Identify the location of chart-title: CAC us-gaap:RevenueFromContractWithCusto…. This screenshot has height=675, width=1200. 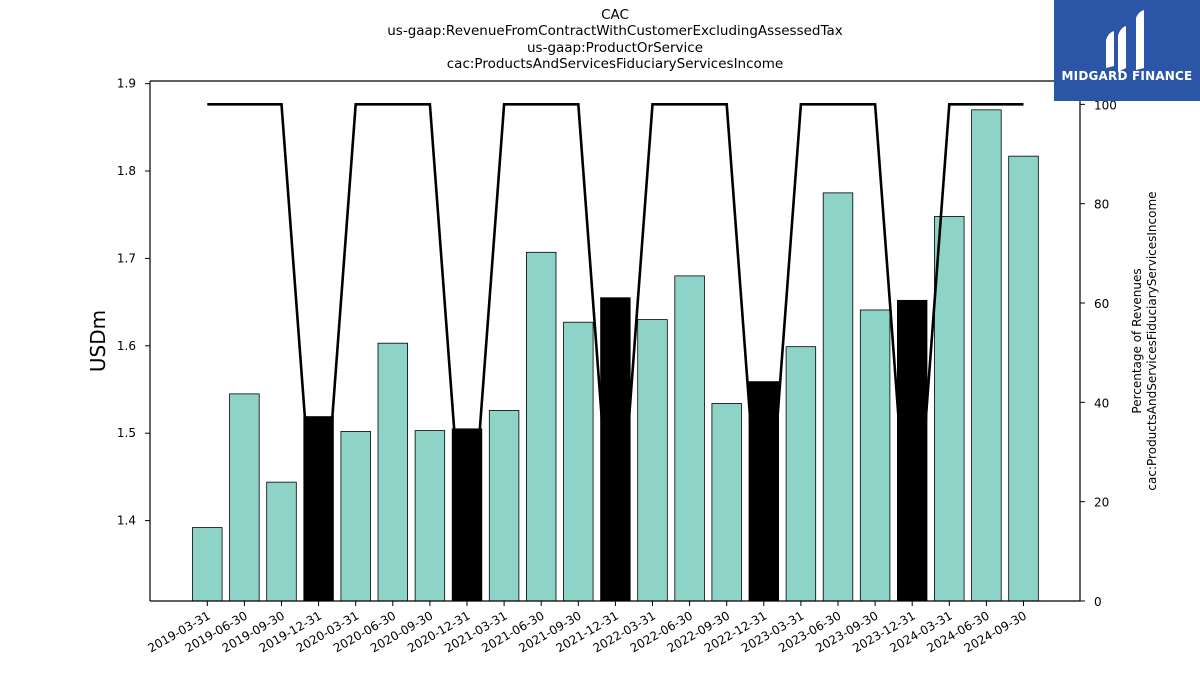
(615, 39).